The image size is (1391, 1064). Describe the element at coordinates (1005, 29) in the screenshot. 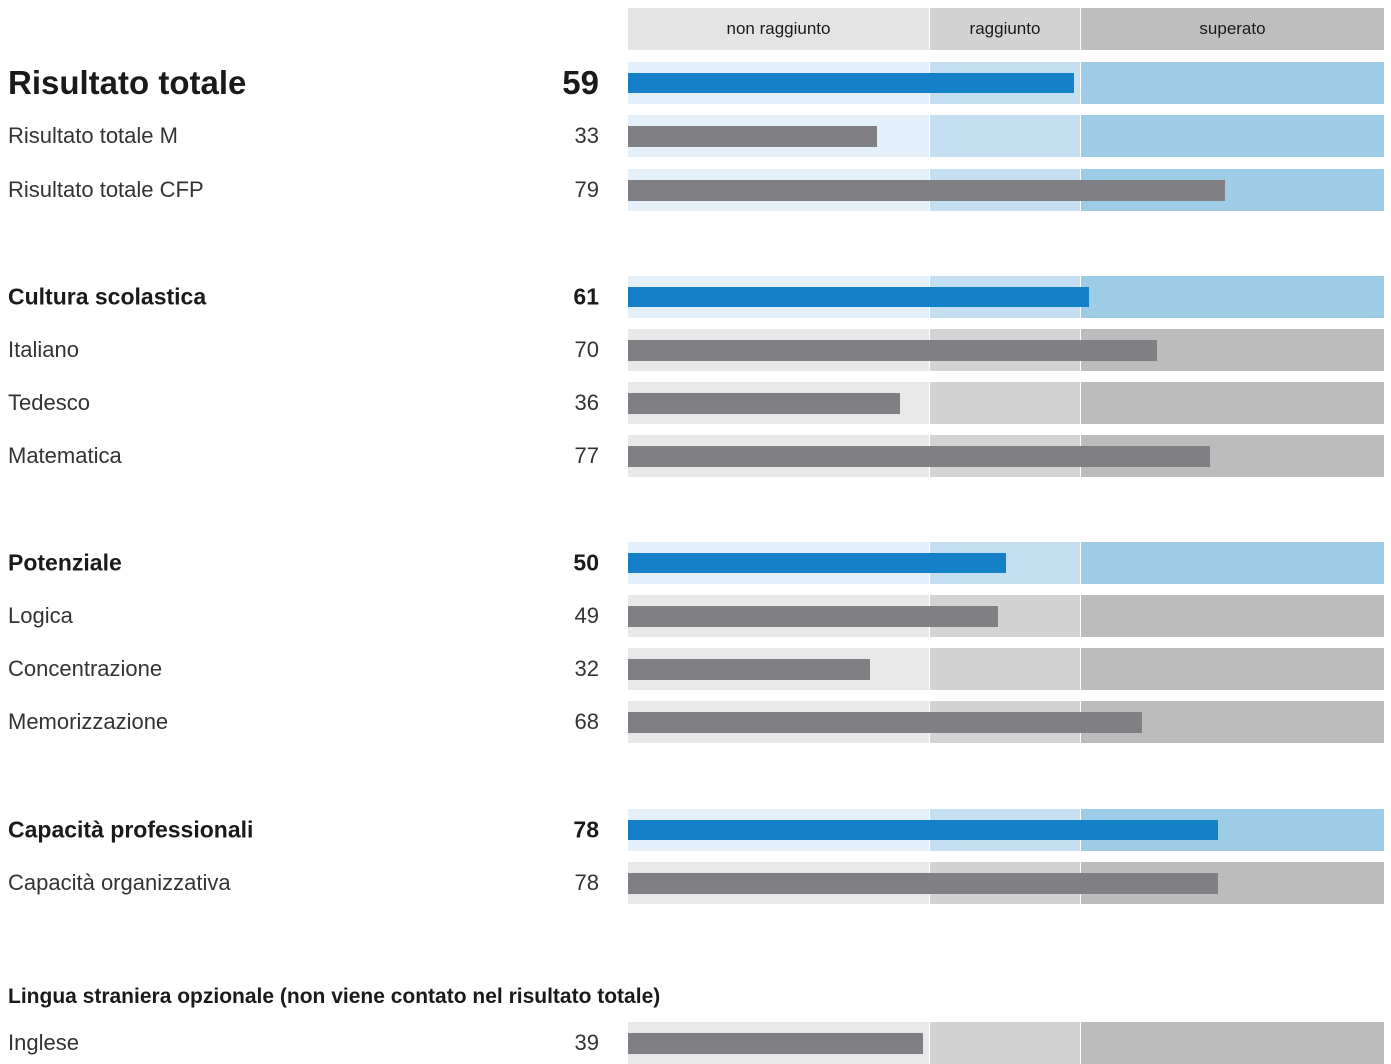

I see `zone-header-1: raggiunto` at that location.